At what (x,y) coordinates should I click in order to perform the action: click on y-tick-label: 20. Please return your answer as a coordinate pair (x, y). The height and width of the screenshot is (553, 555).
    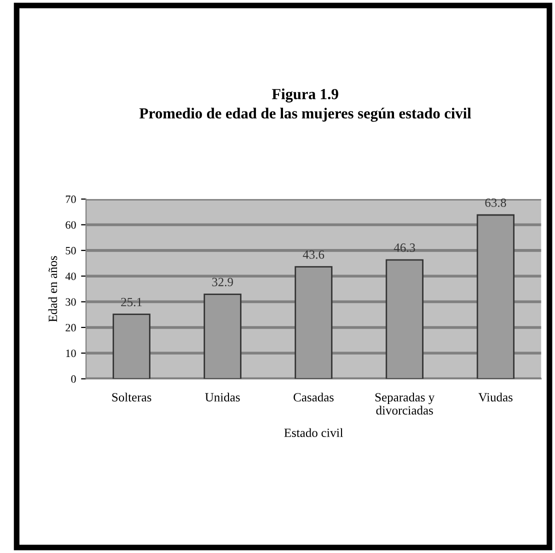
    Looking at the image, I should click on (71, 328).